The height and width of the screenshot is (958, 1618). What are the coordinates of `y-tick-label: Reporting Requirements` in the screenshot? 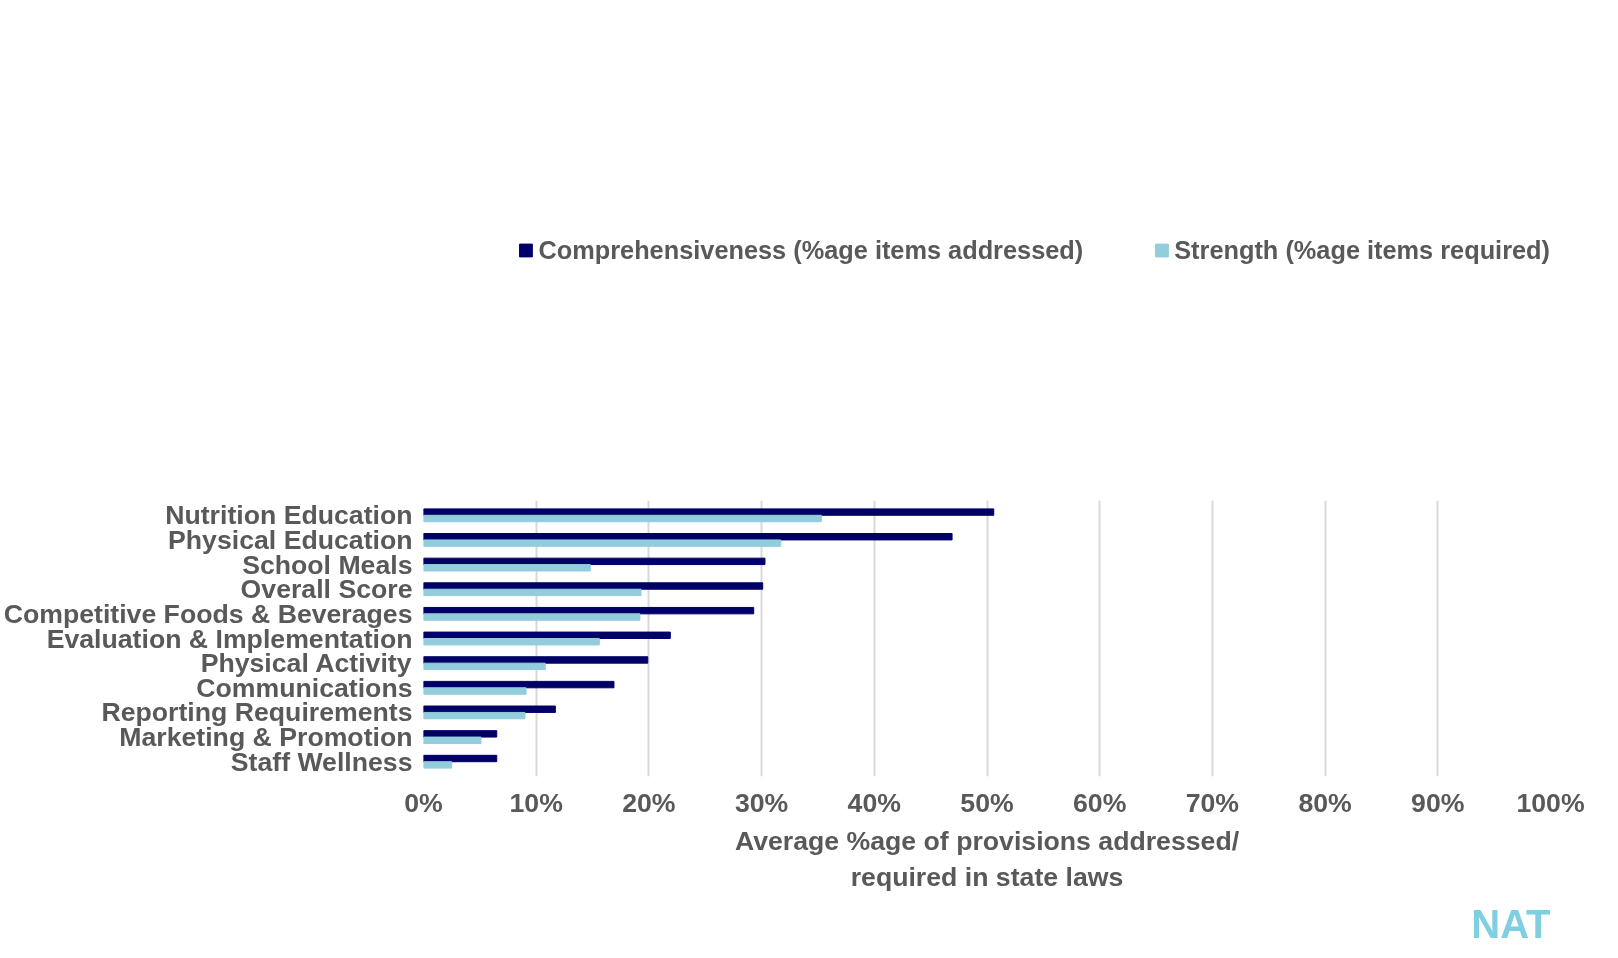 It's located at (257, 712).